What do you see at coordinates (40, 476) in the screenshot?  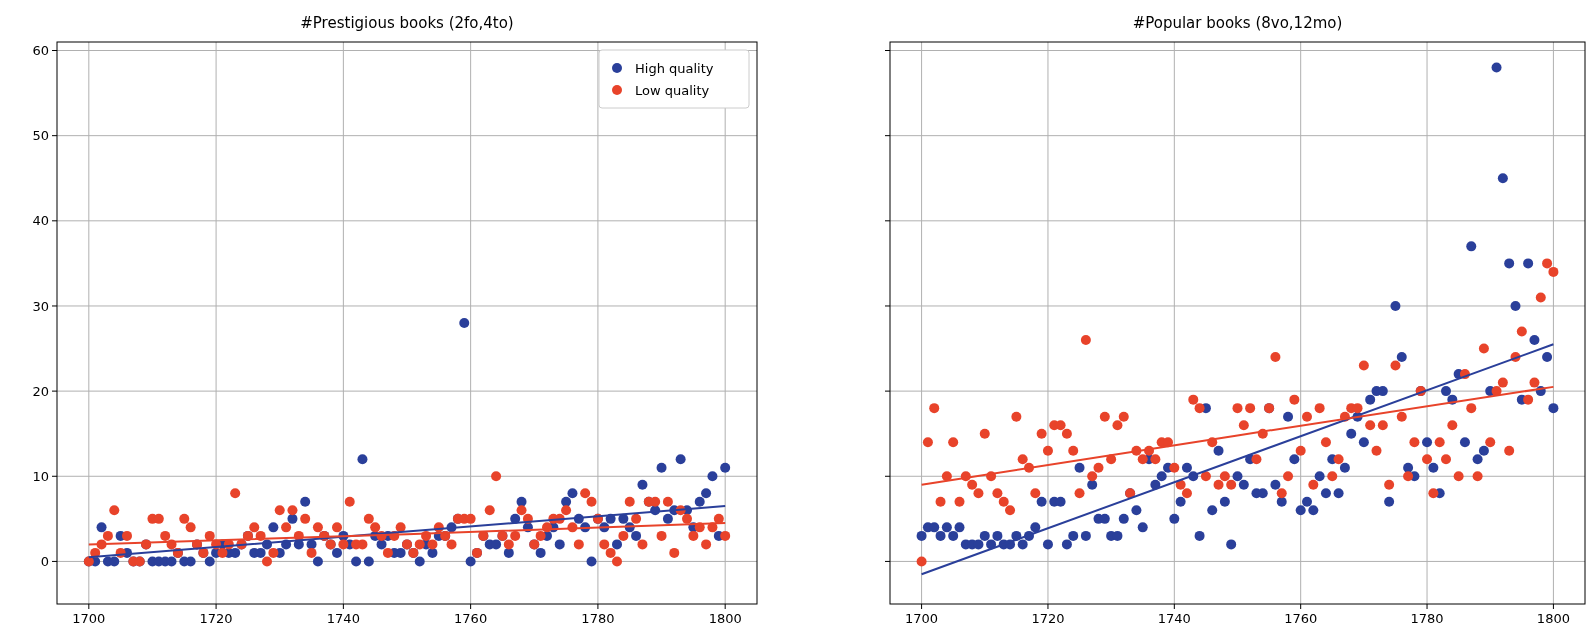 I see `y-tick-label: 10` at bounding box center [40, 476].